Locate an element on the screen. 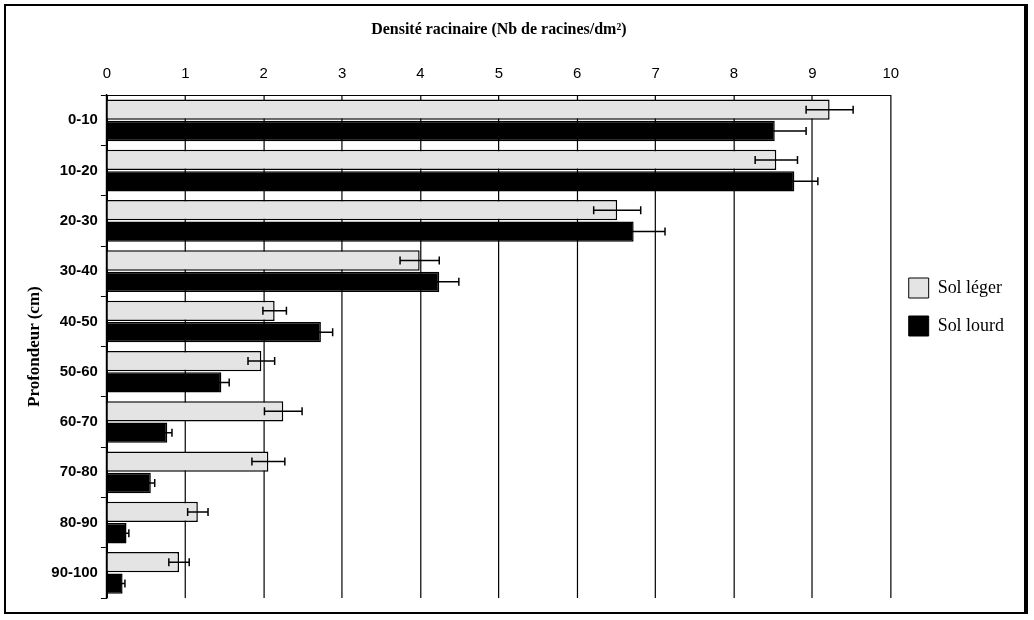  y-tick-label: 70-80 is located at coordinates (78, 471).